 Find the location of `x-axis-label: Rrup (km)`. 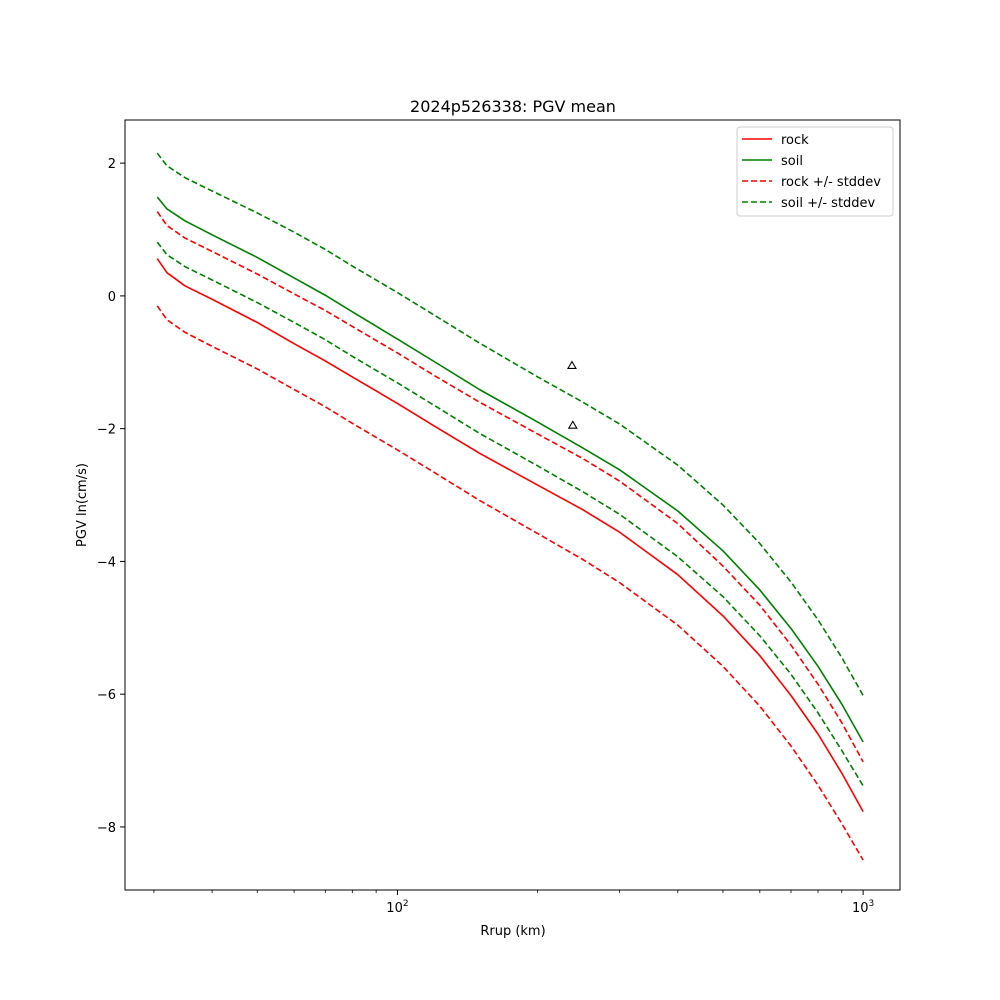

x-axis-label: Rrup (km) is located at coordinates (512, 931).